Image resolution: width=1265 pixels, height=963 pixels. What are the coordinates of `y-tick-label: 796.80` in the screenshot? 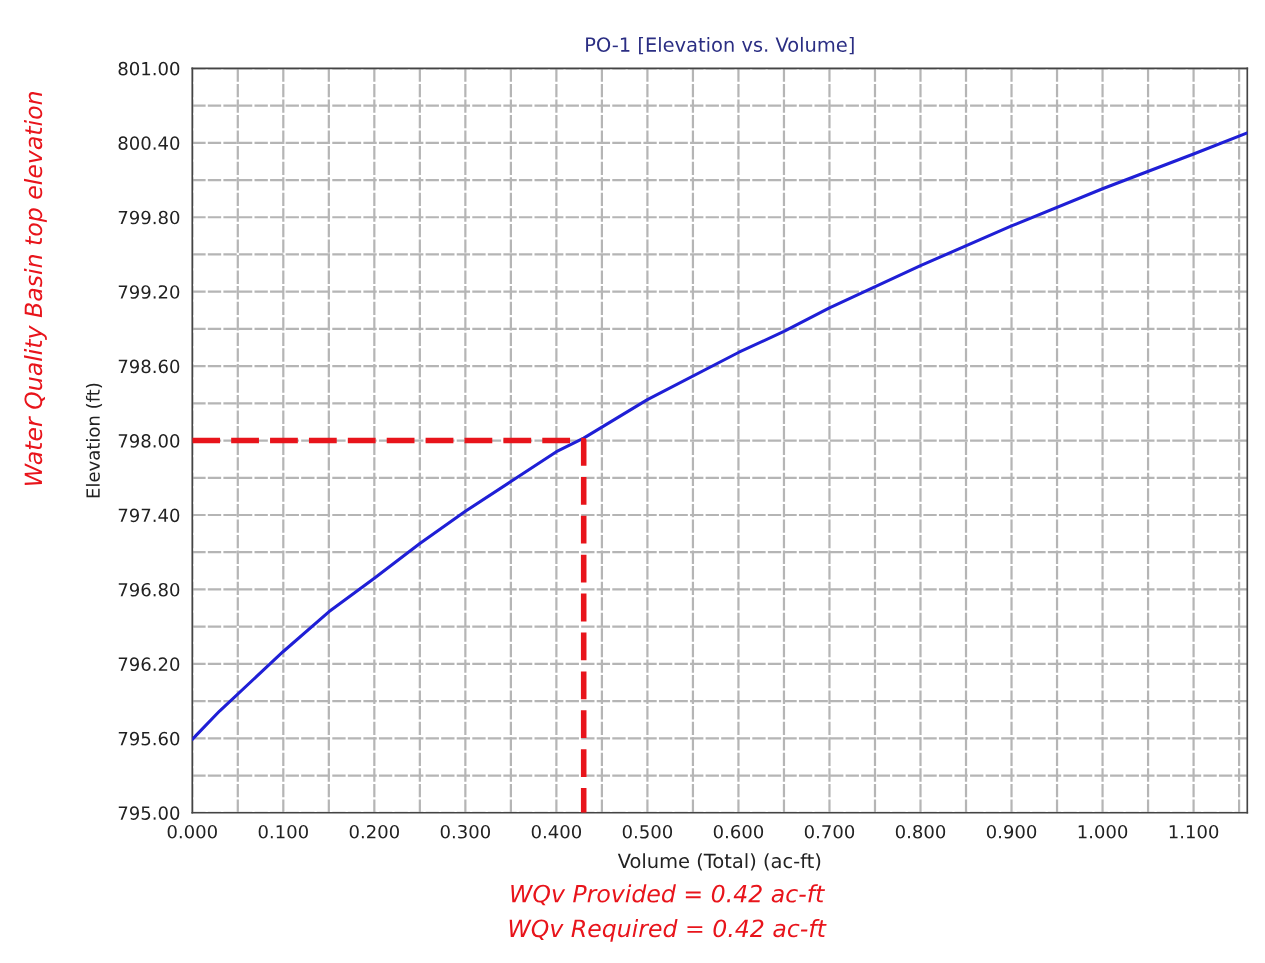 It's located at (149, 589).